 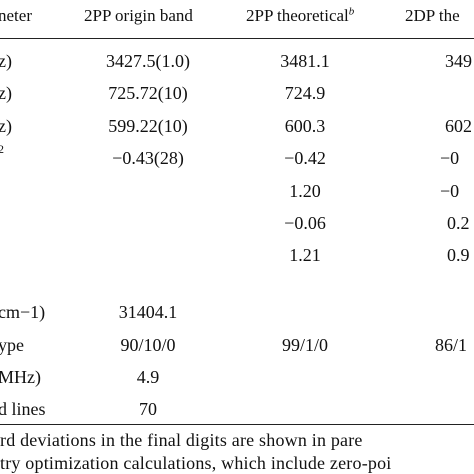 I want to click on row-label: 2, so click(x=2, y=149).